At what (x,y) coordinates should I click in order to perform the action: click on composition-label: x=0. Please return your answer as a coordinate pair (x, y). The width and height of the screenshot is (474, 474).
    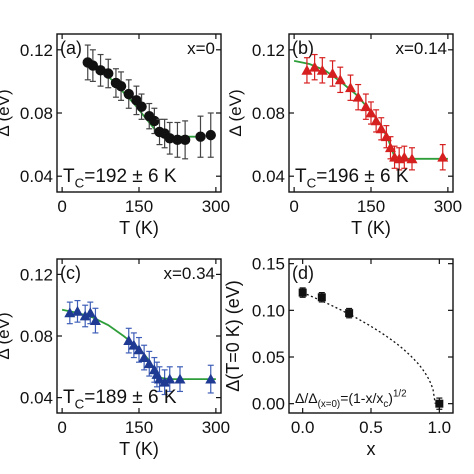
    Looking at the image, I should click on (201, 48).